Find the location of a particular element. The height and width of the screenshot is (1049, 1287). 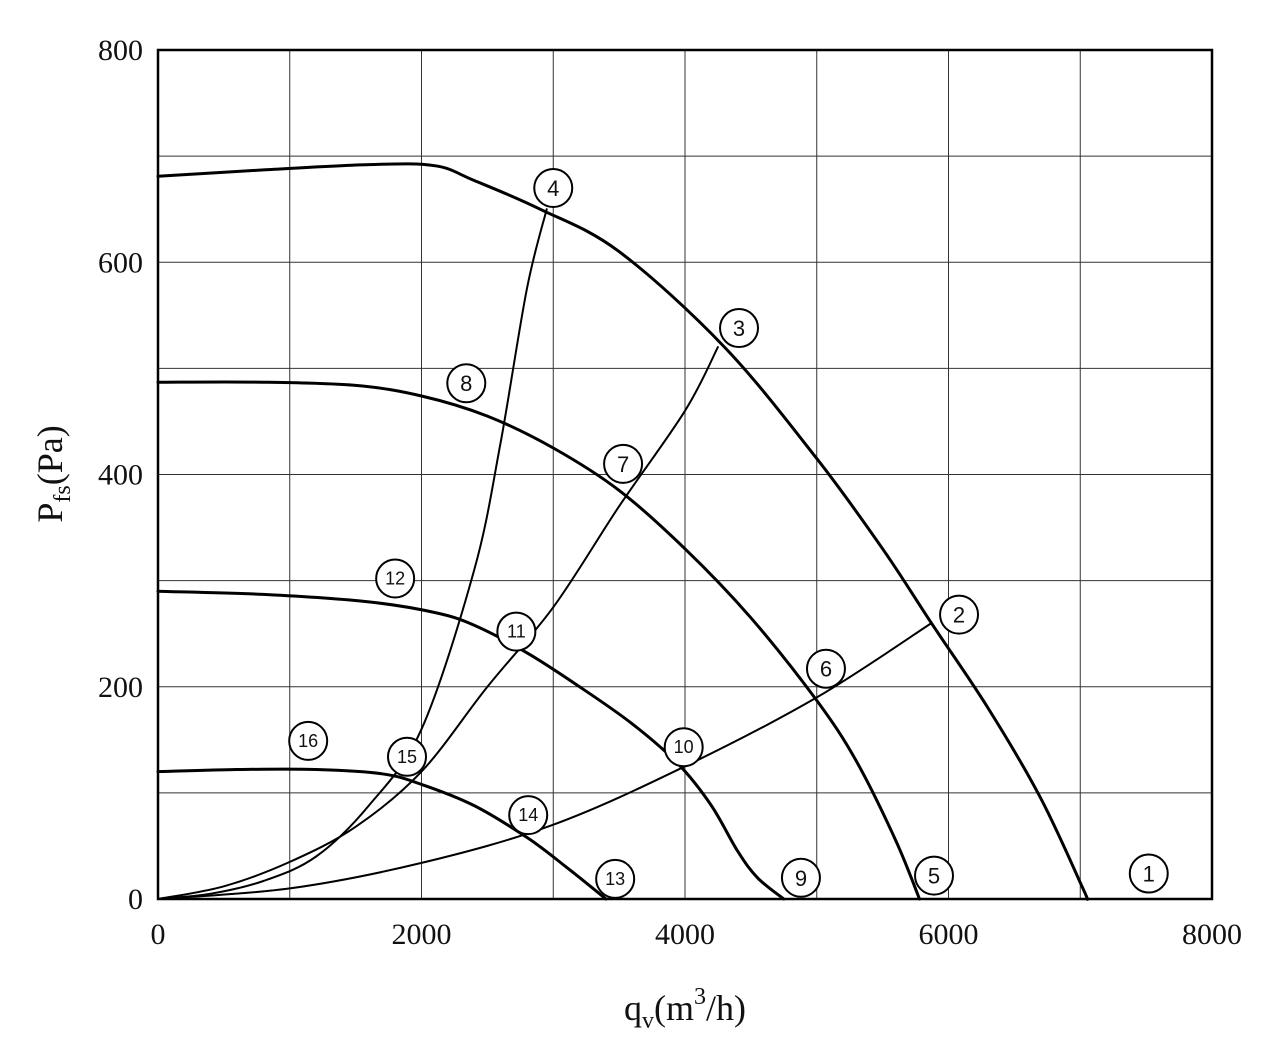

marker-label: 10 is located at coordinates (684, 747).